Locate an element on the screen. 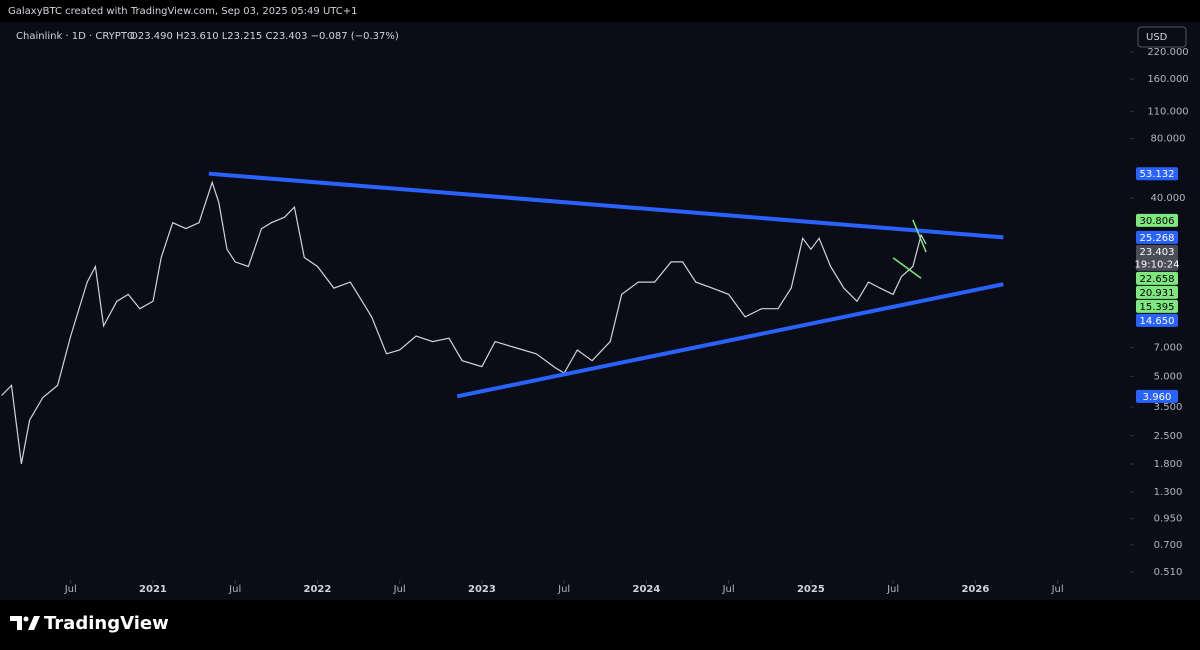  x-tick-label: 2024 is located at coordinates (646, 589).